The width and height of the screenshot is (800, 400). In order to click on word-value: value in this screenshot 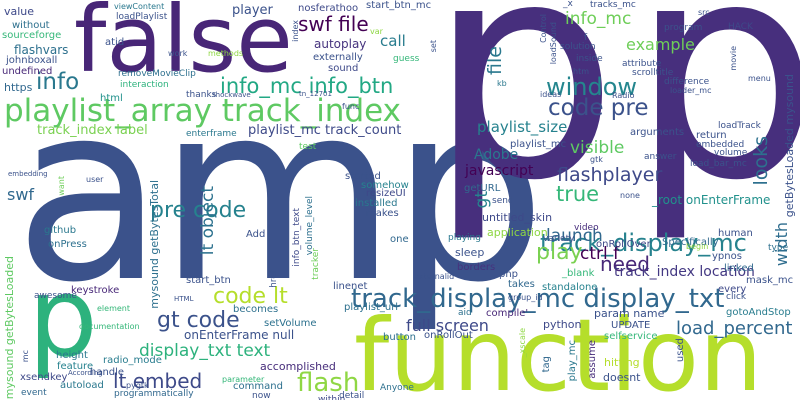, I will do `click(19, 11)`.